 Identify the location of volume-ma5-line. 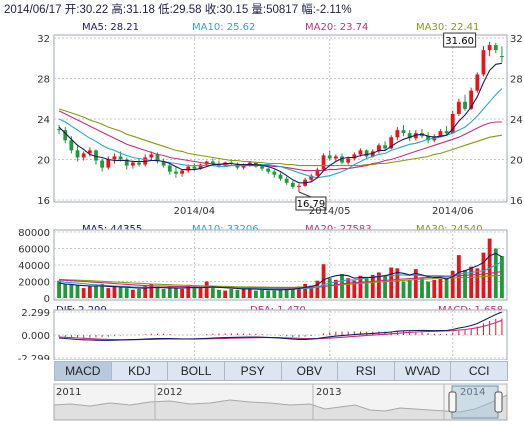
(281, 271).